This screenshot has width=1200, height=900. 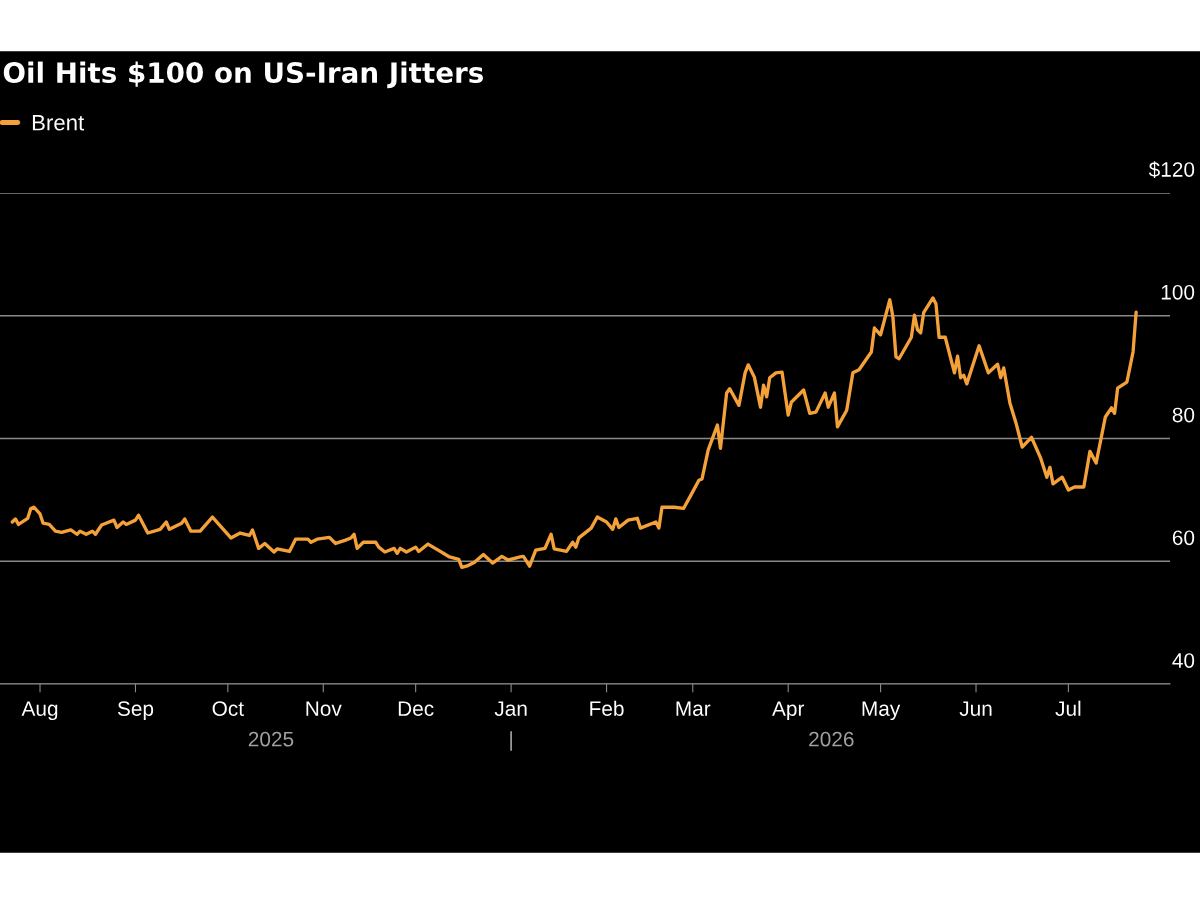 What do you see at coordinates (39, 711) in the screenshot?
I see `x-tick-label: Aug` at bounding box center [39, 711].